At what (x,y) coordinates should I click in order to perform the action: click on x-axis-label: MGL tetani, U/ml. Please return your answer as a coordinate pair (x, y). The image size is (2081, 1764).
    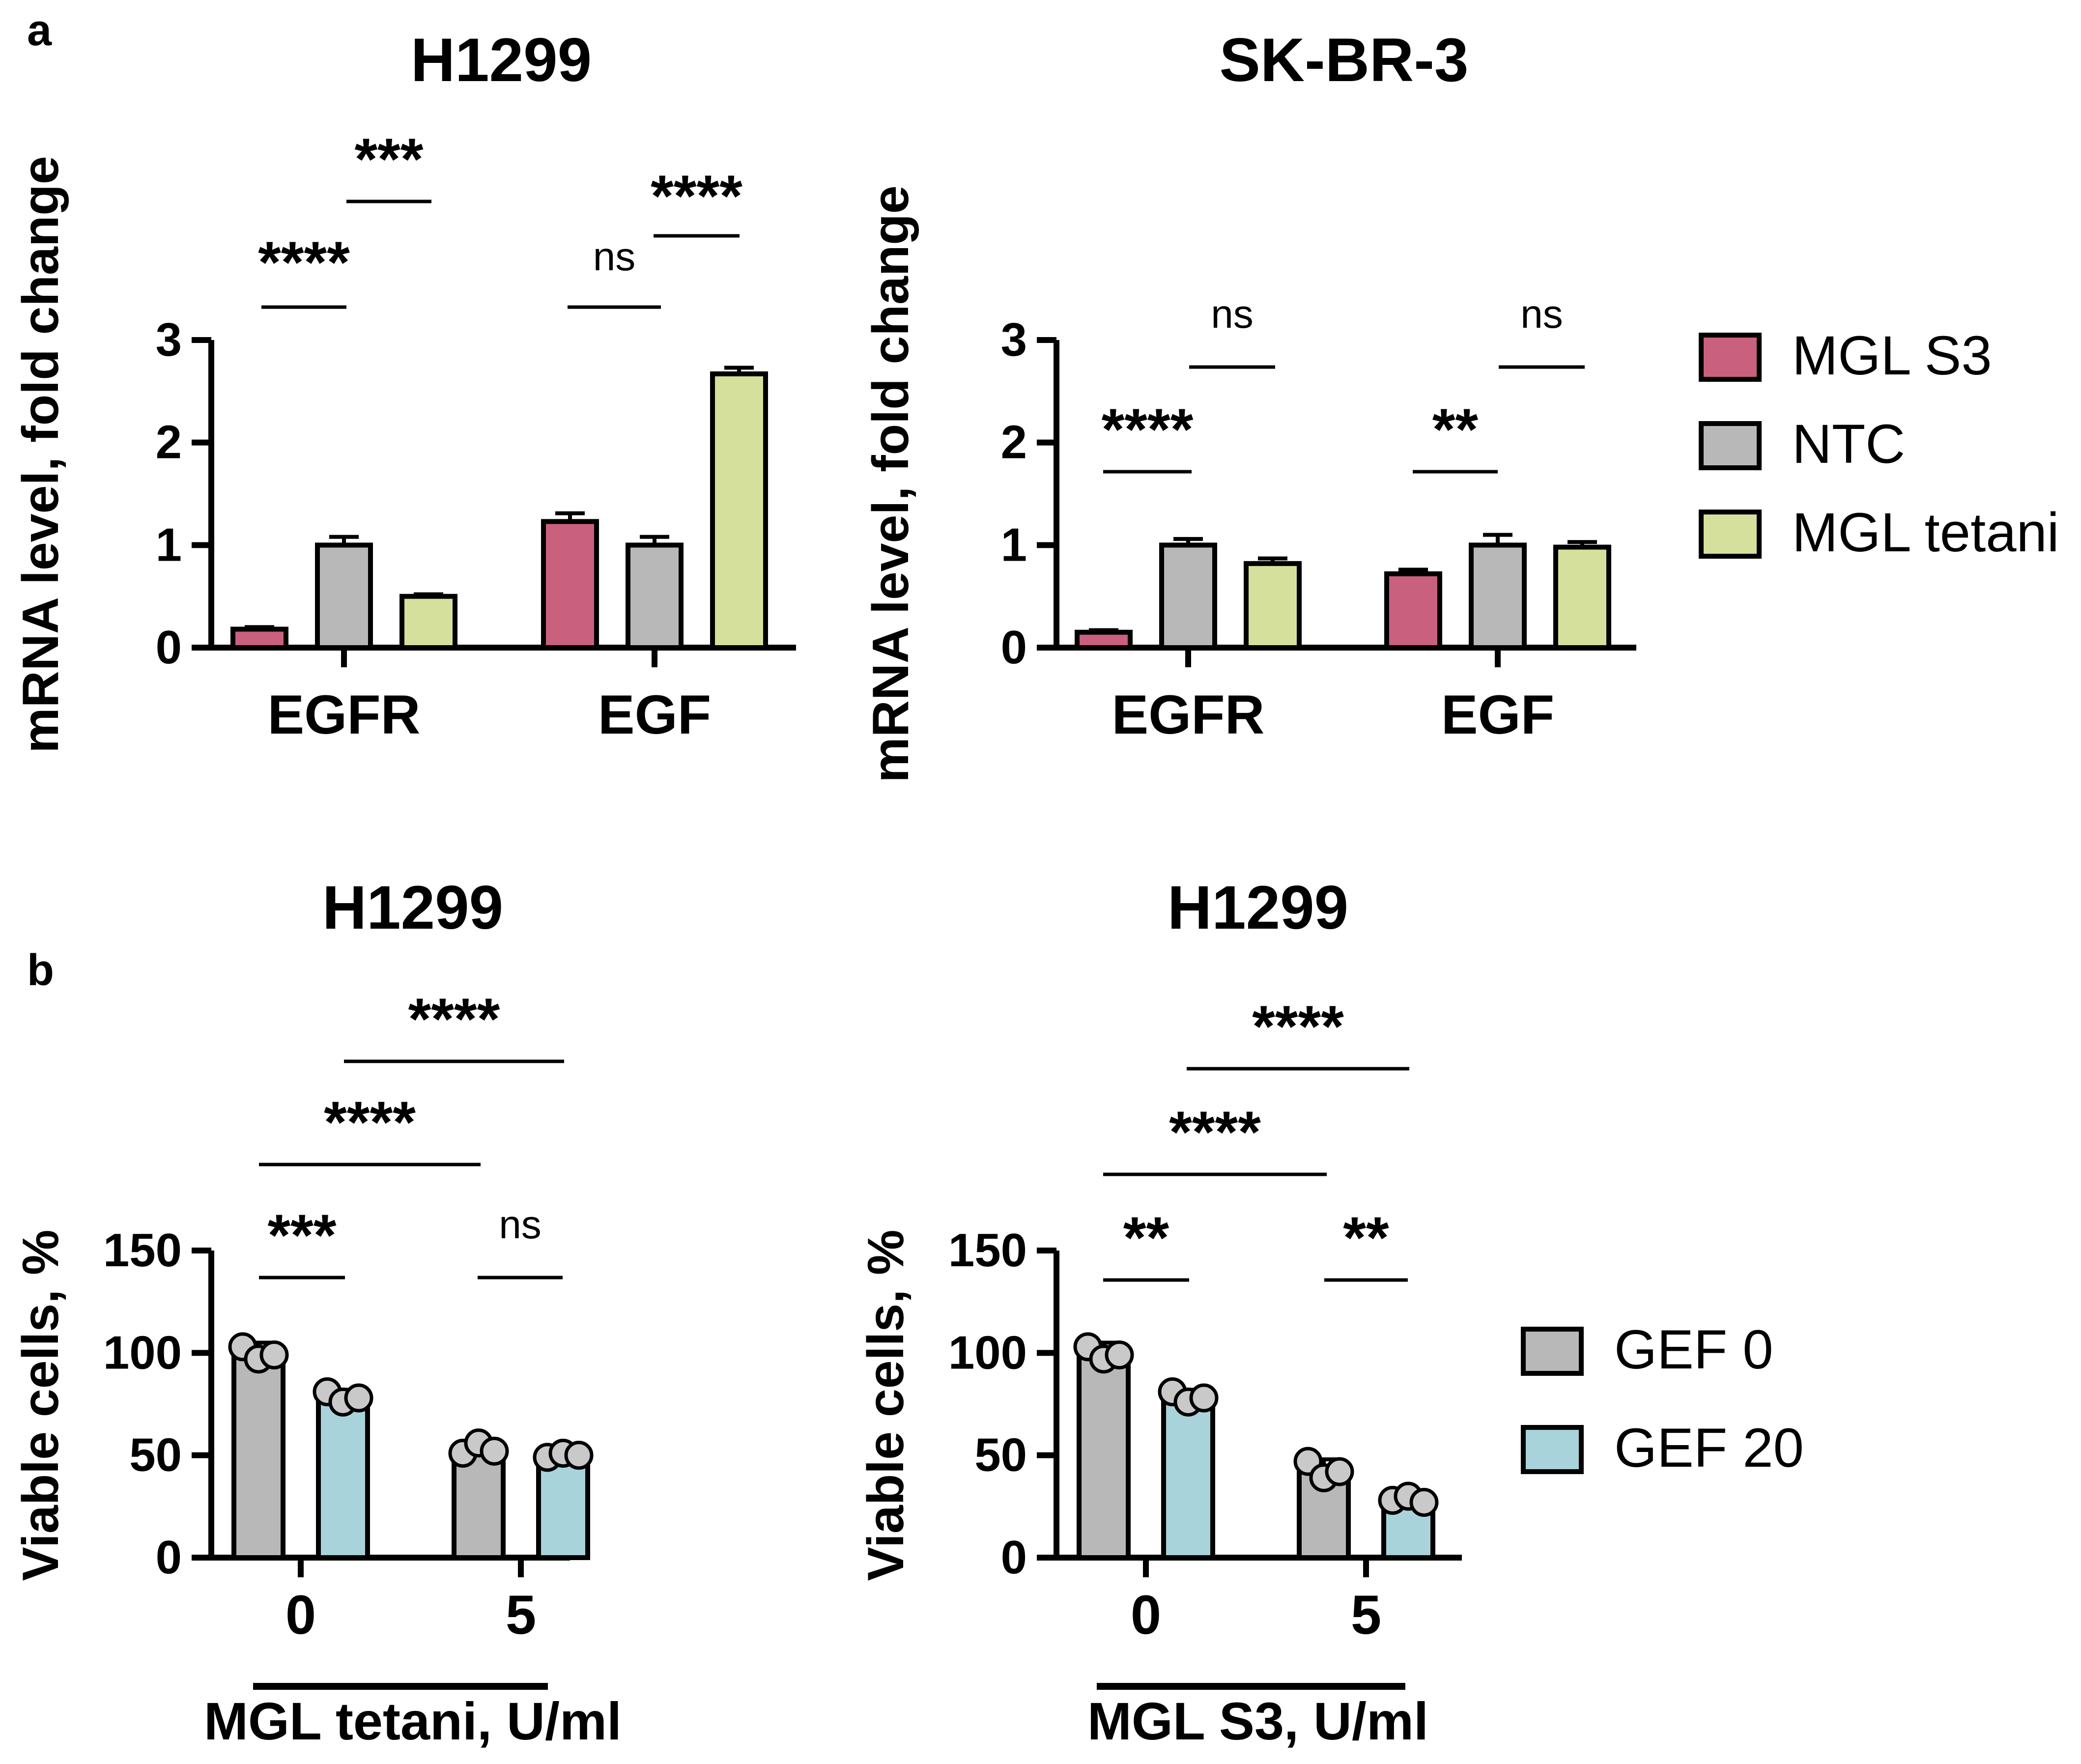
    Looking at the image, I should click on (413, 1721).